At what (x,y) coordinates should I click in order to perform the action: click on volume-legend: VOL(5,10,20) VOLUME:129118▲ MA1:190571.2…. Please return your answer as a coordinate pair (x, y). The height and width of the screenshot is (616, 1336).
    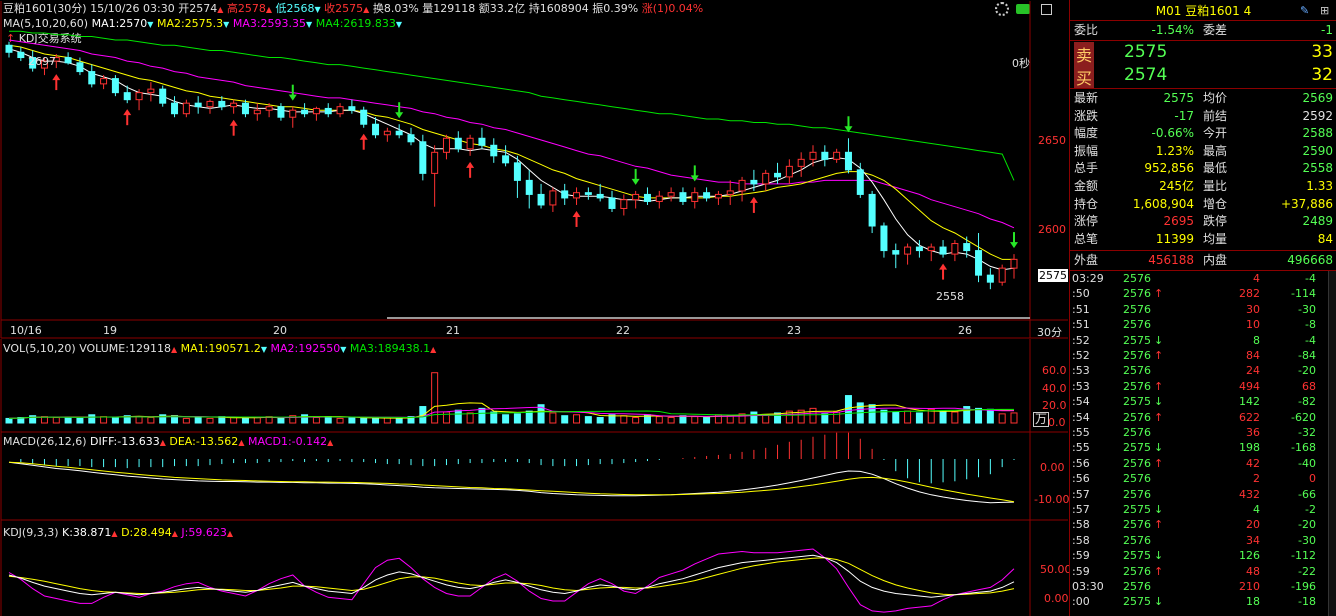
    Looking at the image, I should click on (219, 349).